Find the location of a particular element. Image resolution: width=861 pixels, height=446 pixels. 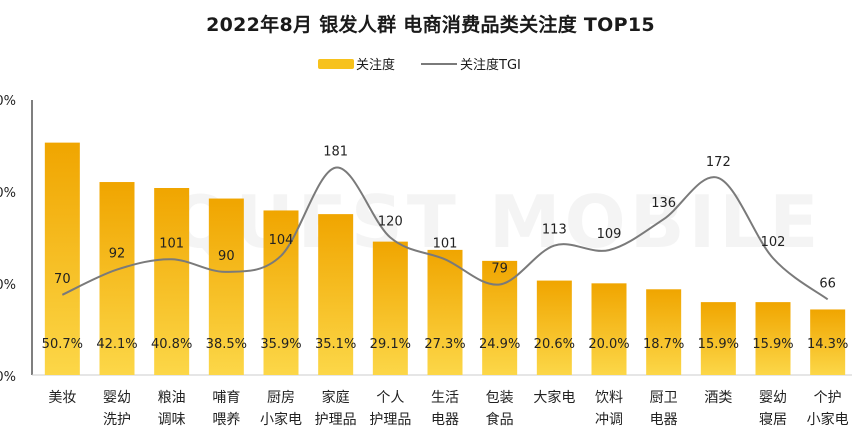

bar-value-label: 14.3% is located at coordinates (827, 344).